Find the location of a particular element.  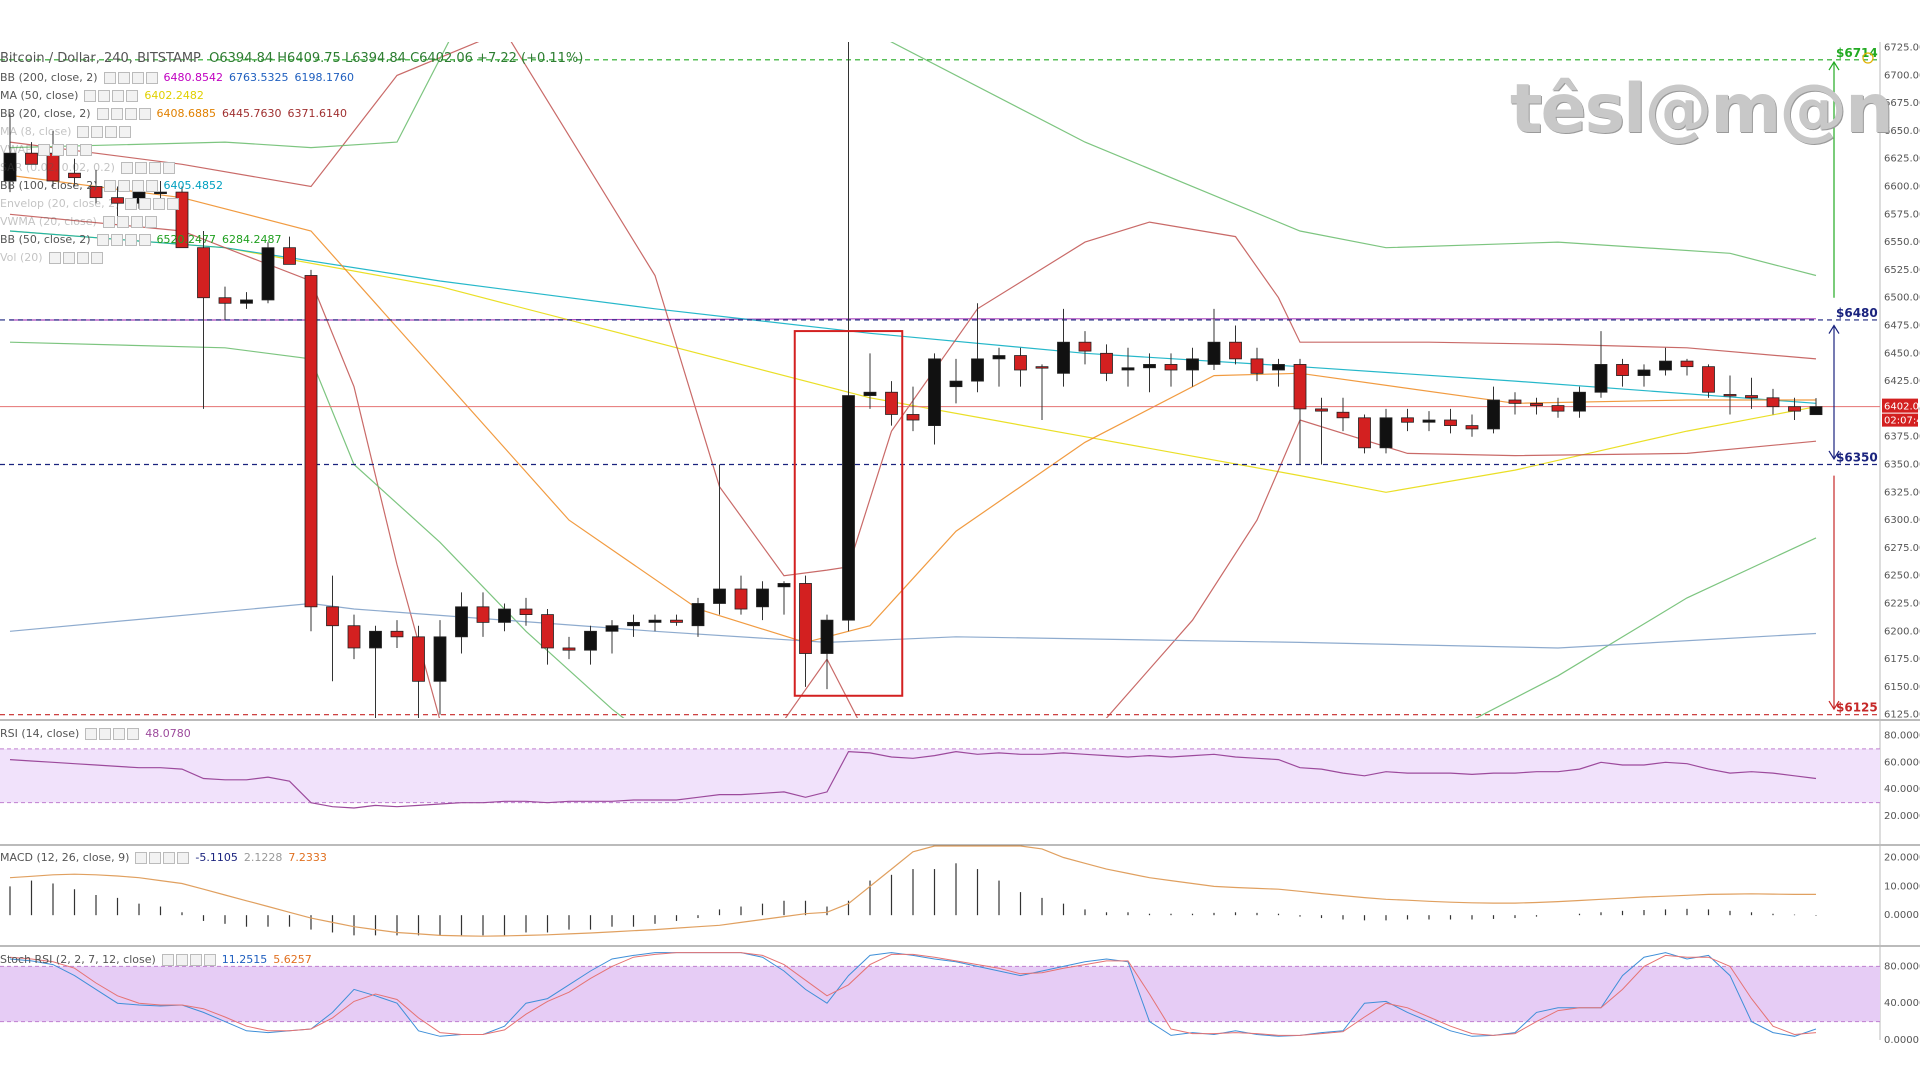

indicator-name: BB (50, close, 2) is located at coordinates (45, 239).